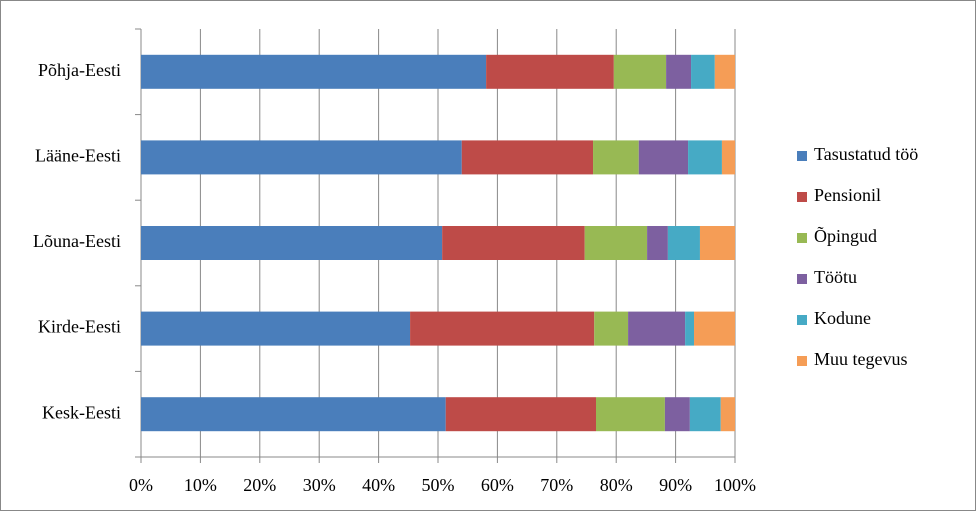 The height and width of the screenshot is (511, 976). What do you see at coordinates (842, 318) in the screenshot?
I see `legend-label: Kodune` at bounding box center [842, 318].